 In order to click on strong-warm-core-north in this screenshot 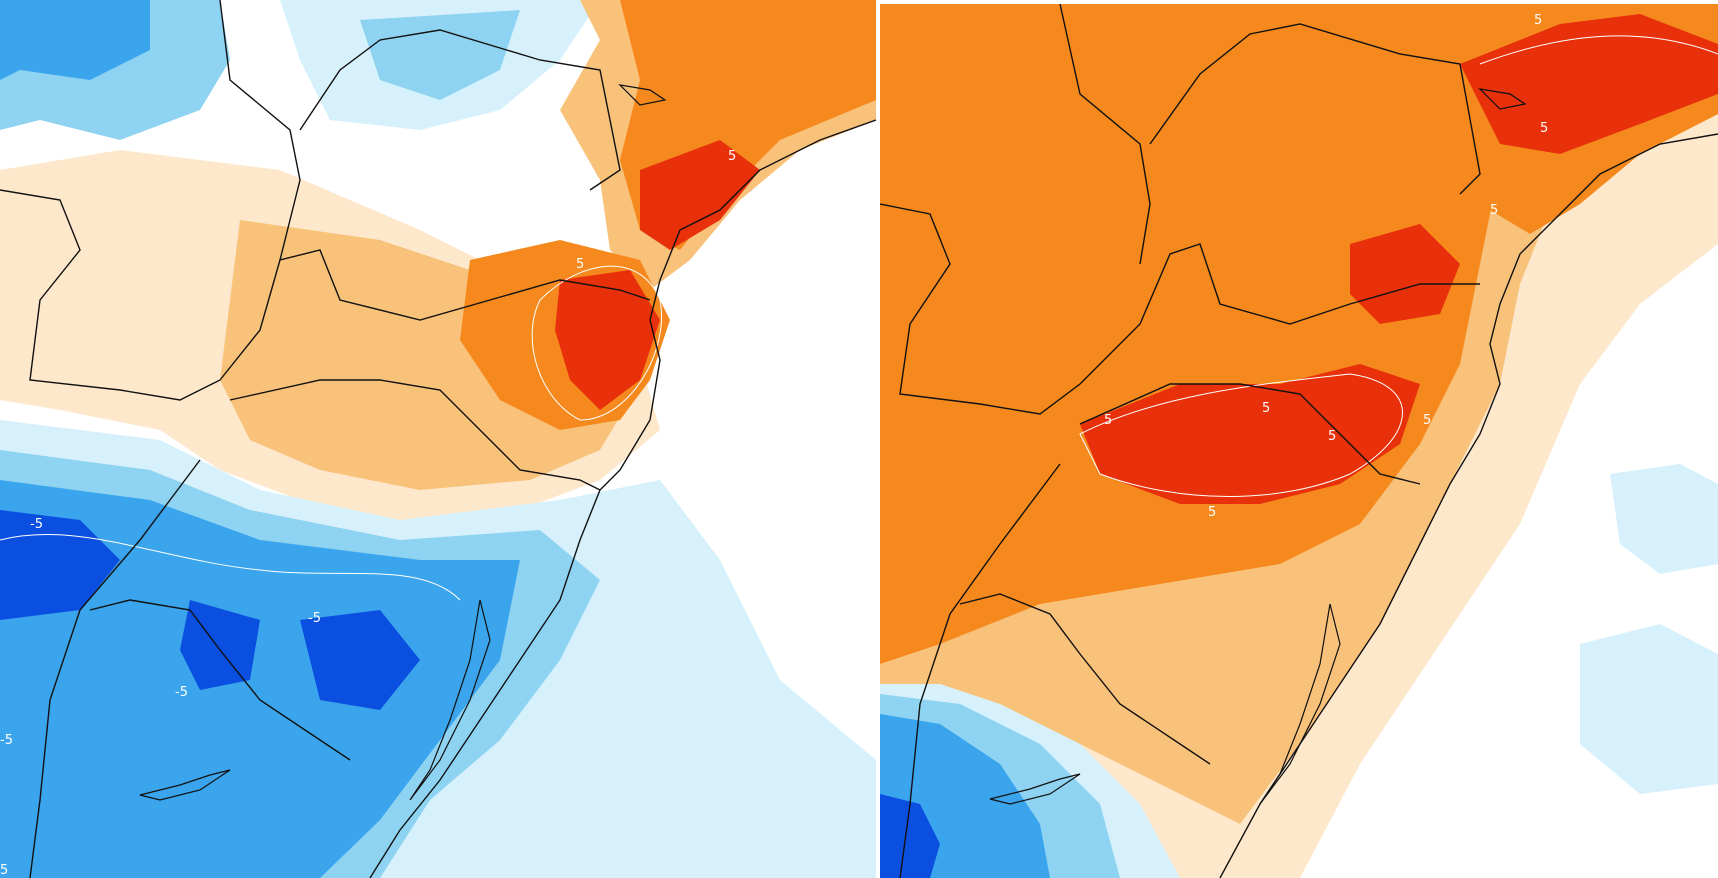, I will do `click(700, 195)`.